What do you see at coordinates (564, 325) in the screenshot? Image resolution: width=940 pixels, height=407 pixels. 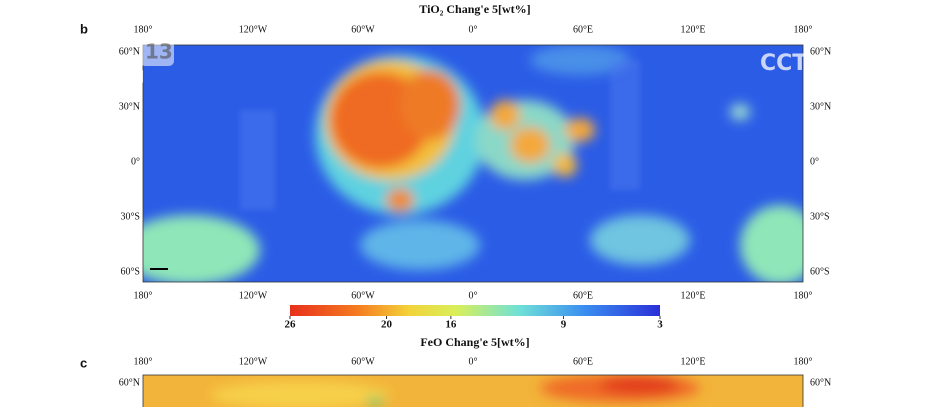 I see `colorbar-tick-label: 9` at bounding box center [564, 325].